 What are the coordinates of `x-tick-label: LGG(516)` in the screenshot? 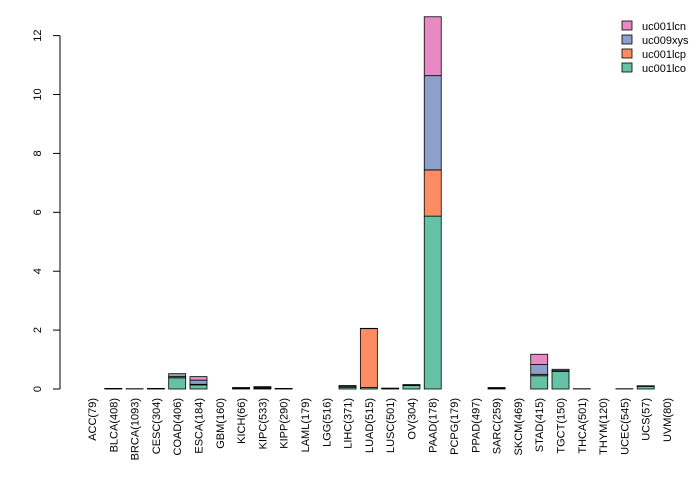 It's located at (327, 422).